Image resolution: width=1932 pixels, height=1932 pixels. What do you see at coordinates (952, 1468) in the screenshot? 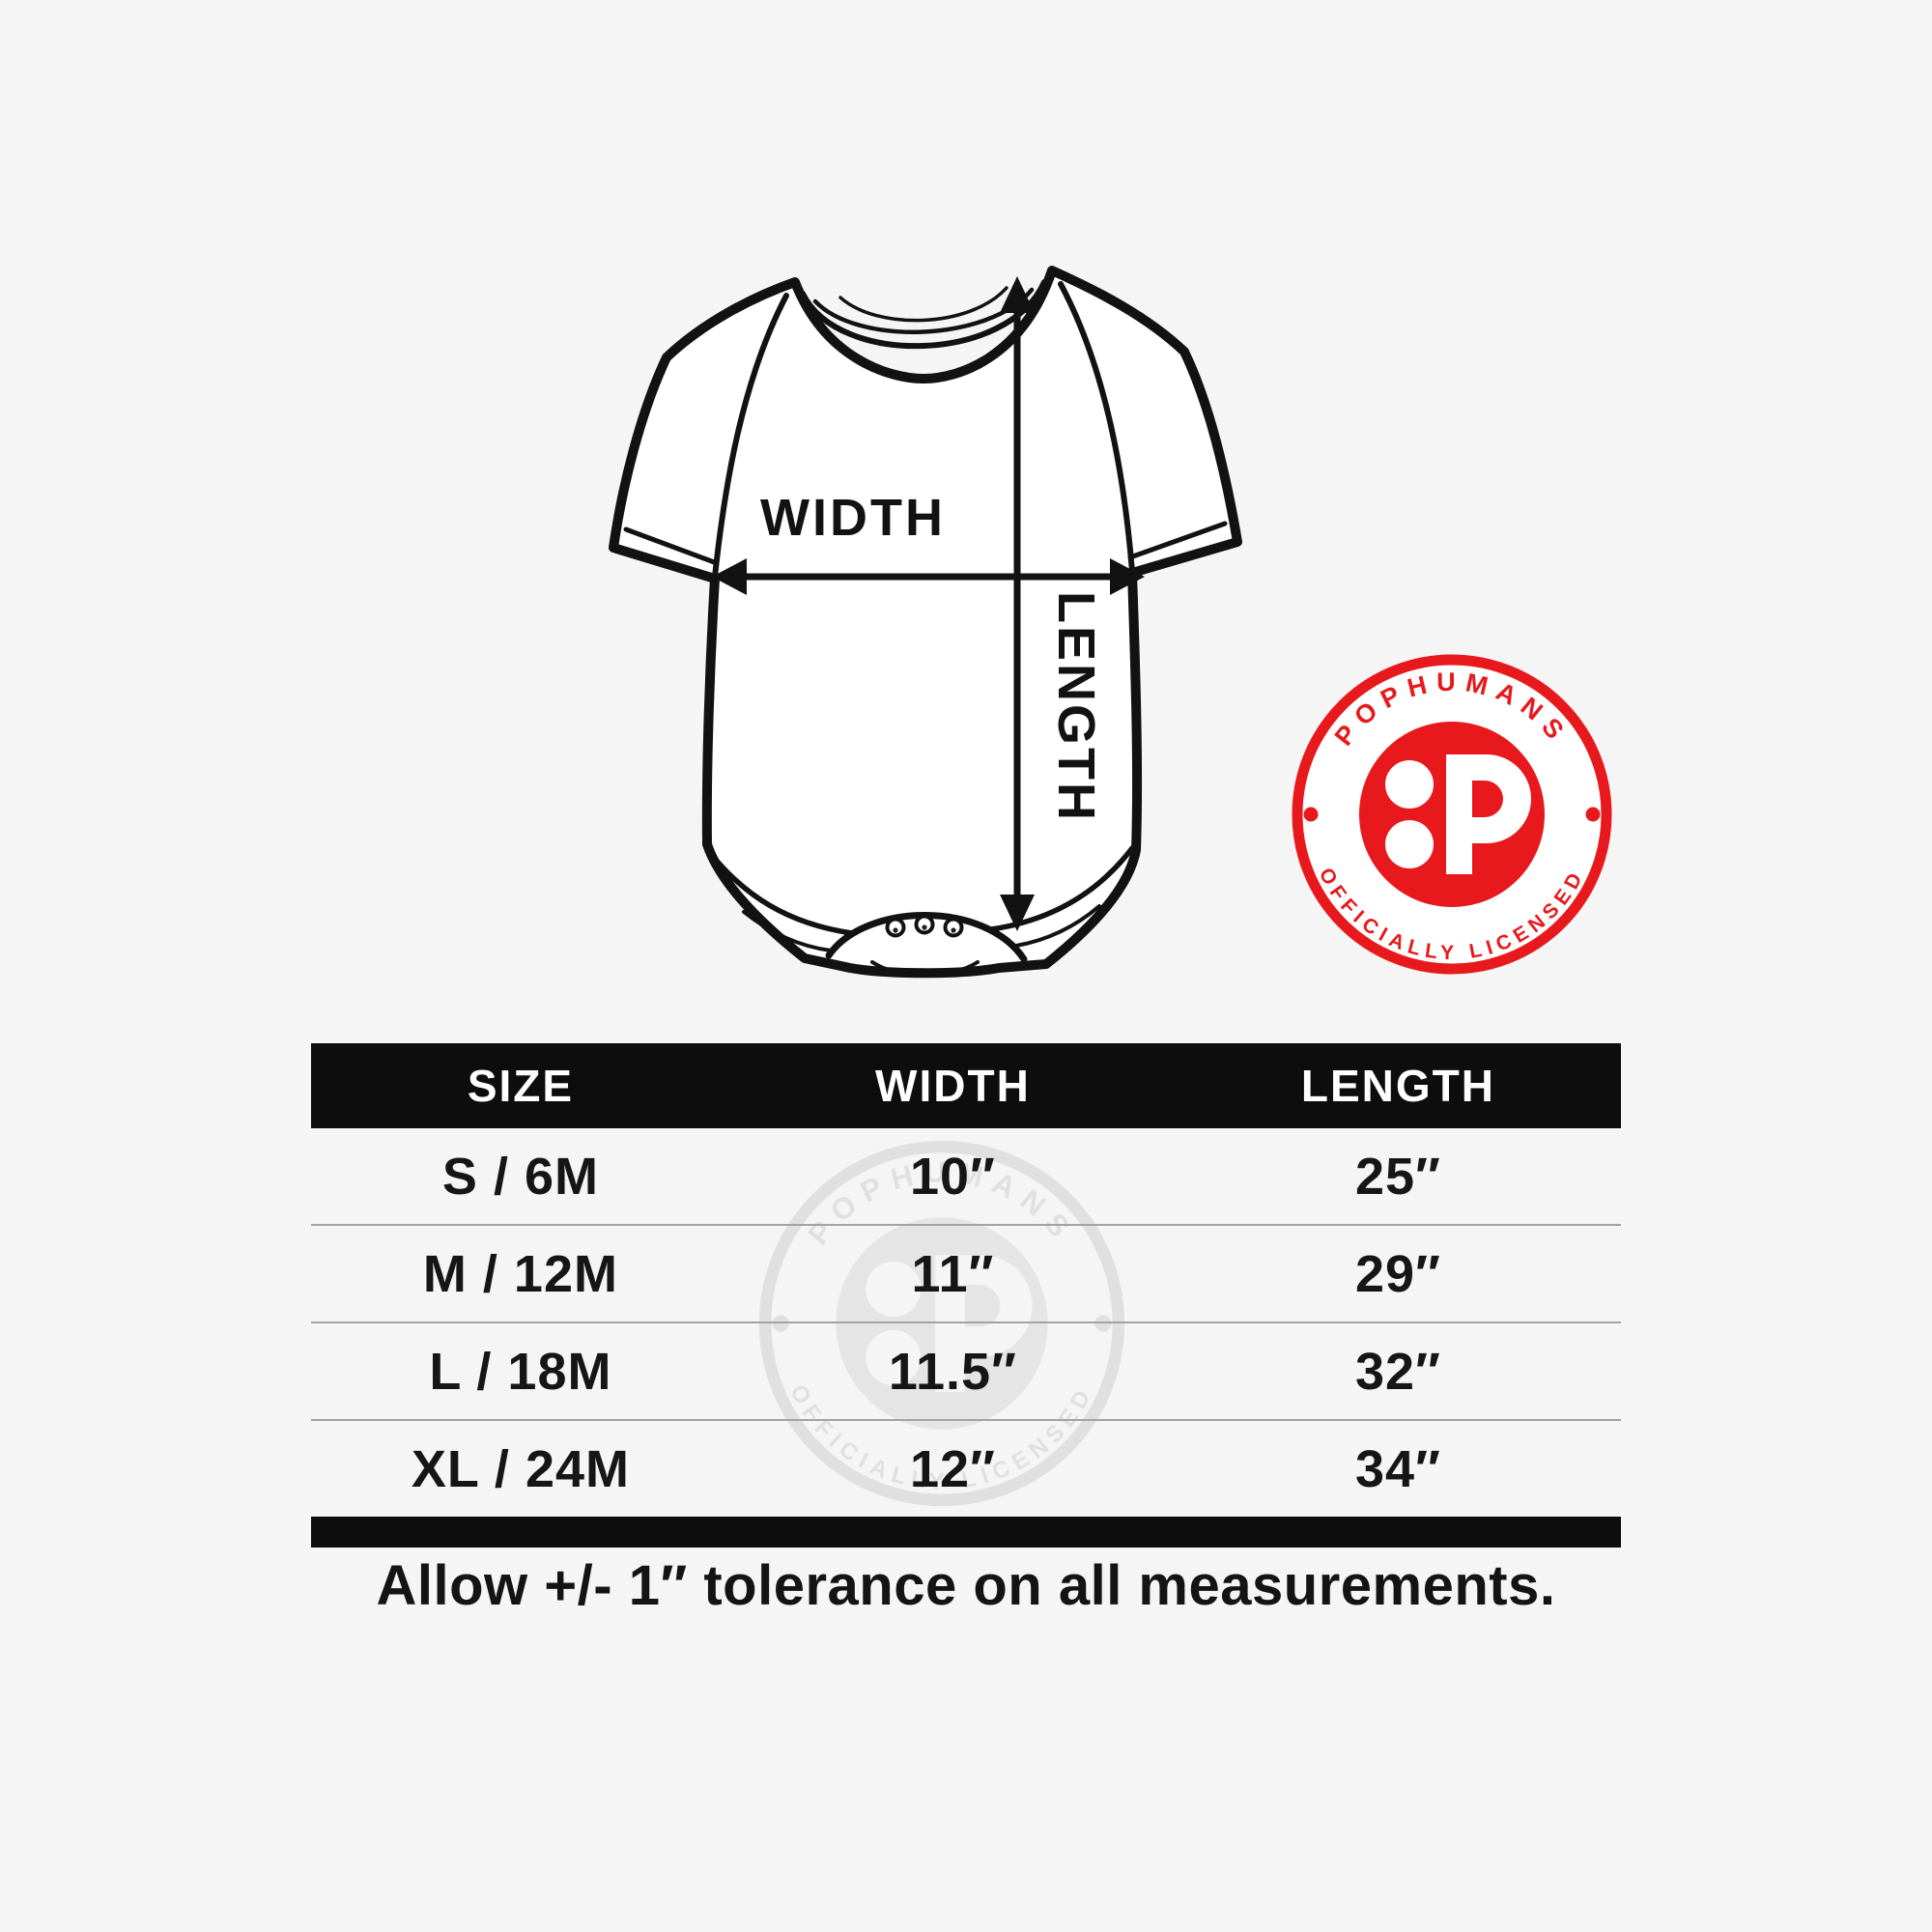
I see `row-width: 12″` at bounding box center [952, 1468].